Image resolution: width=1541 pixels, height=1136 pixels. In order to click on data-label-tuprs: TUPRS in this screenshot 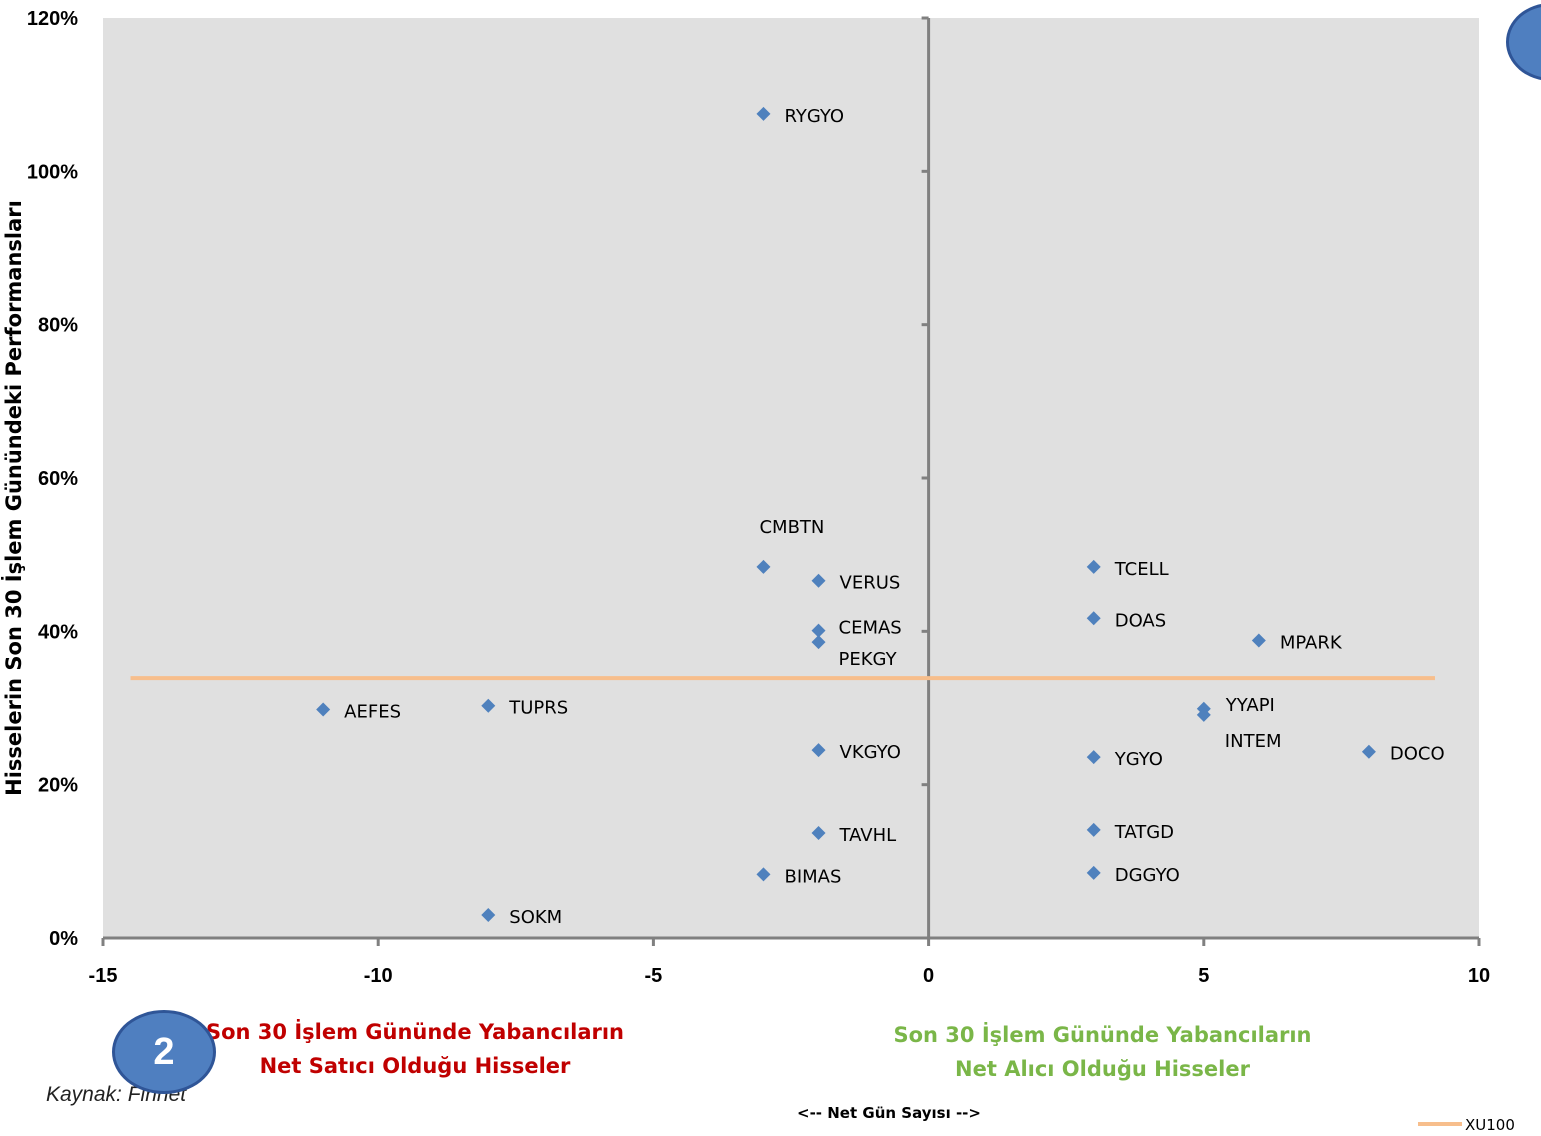, I will do `click(538, 708)`.